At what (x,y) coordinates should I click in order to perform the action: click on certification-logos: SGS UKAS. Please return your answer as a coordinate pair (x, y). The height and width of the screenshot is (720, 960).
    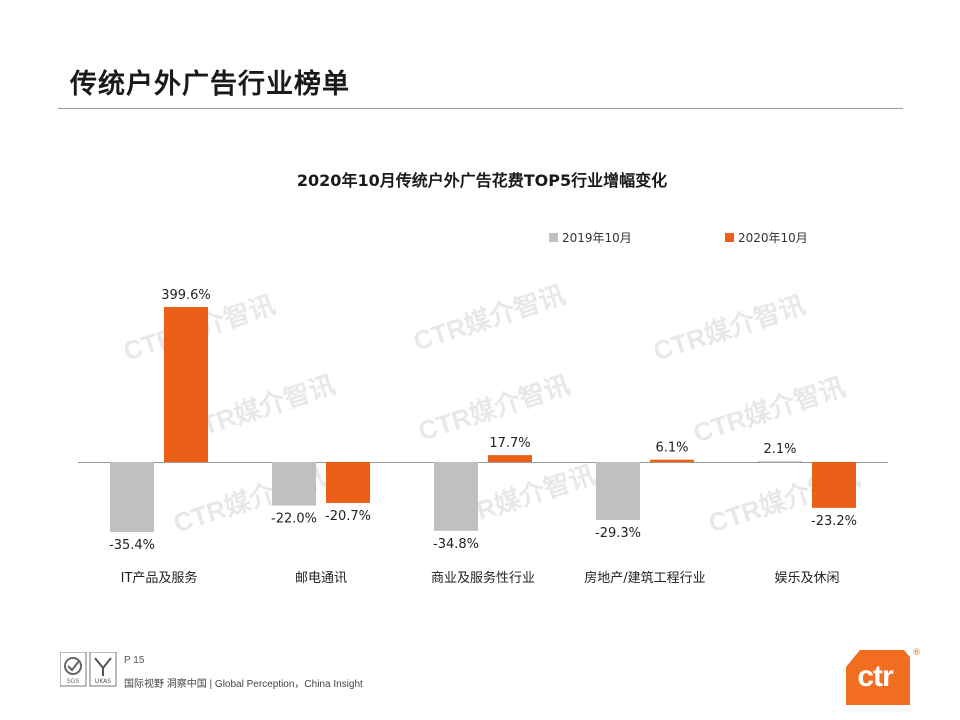
    Looking at the image, I should click on (88, 669).